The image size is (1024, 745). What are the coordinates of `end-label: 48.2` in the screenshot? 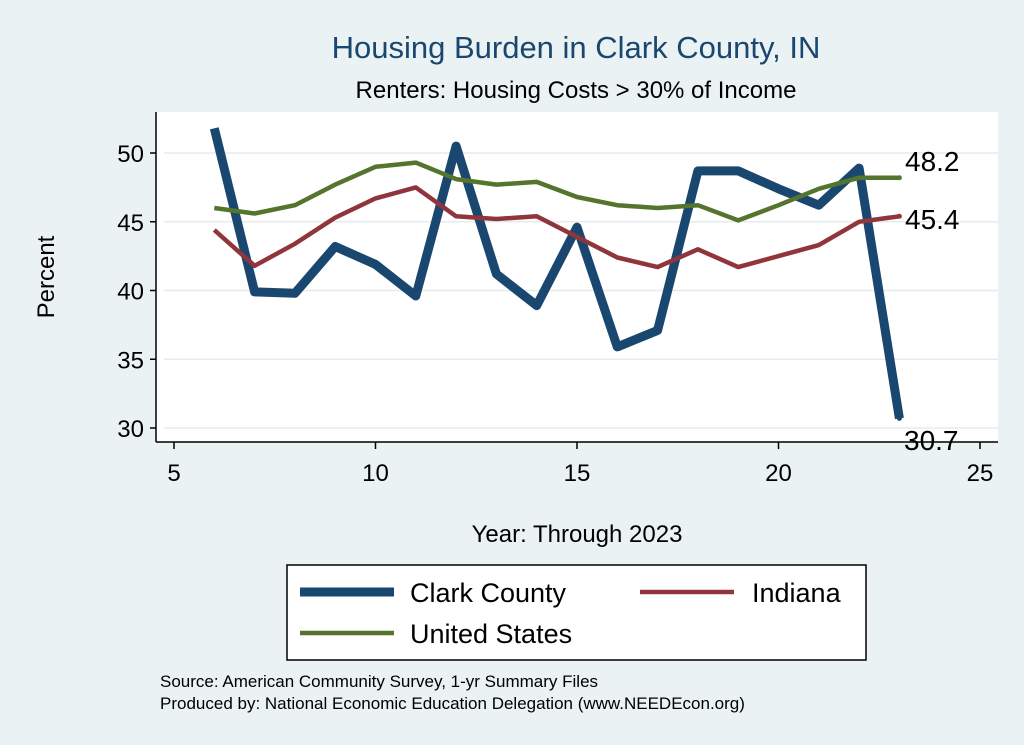 It's located at (932, 161).